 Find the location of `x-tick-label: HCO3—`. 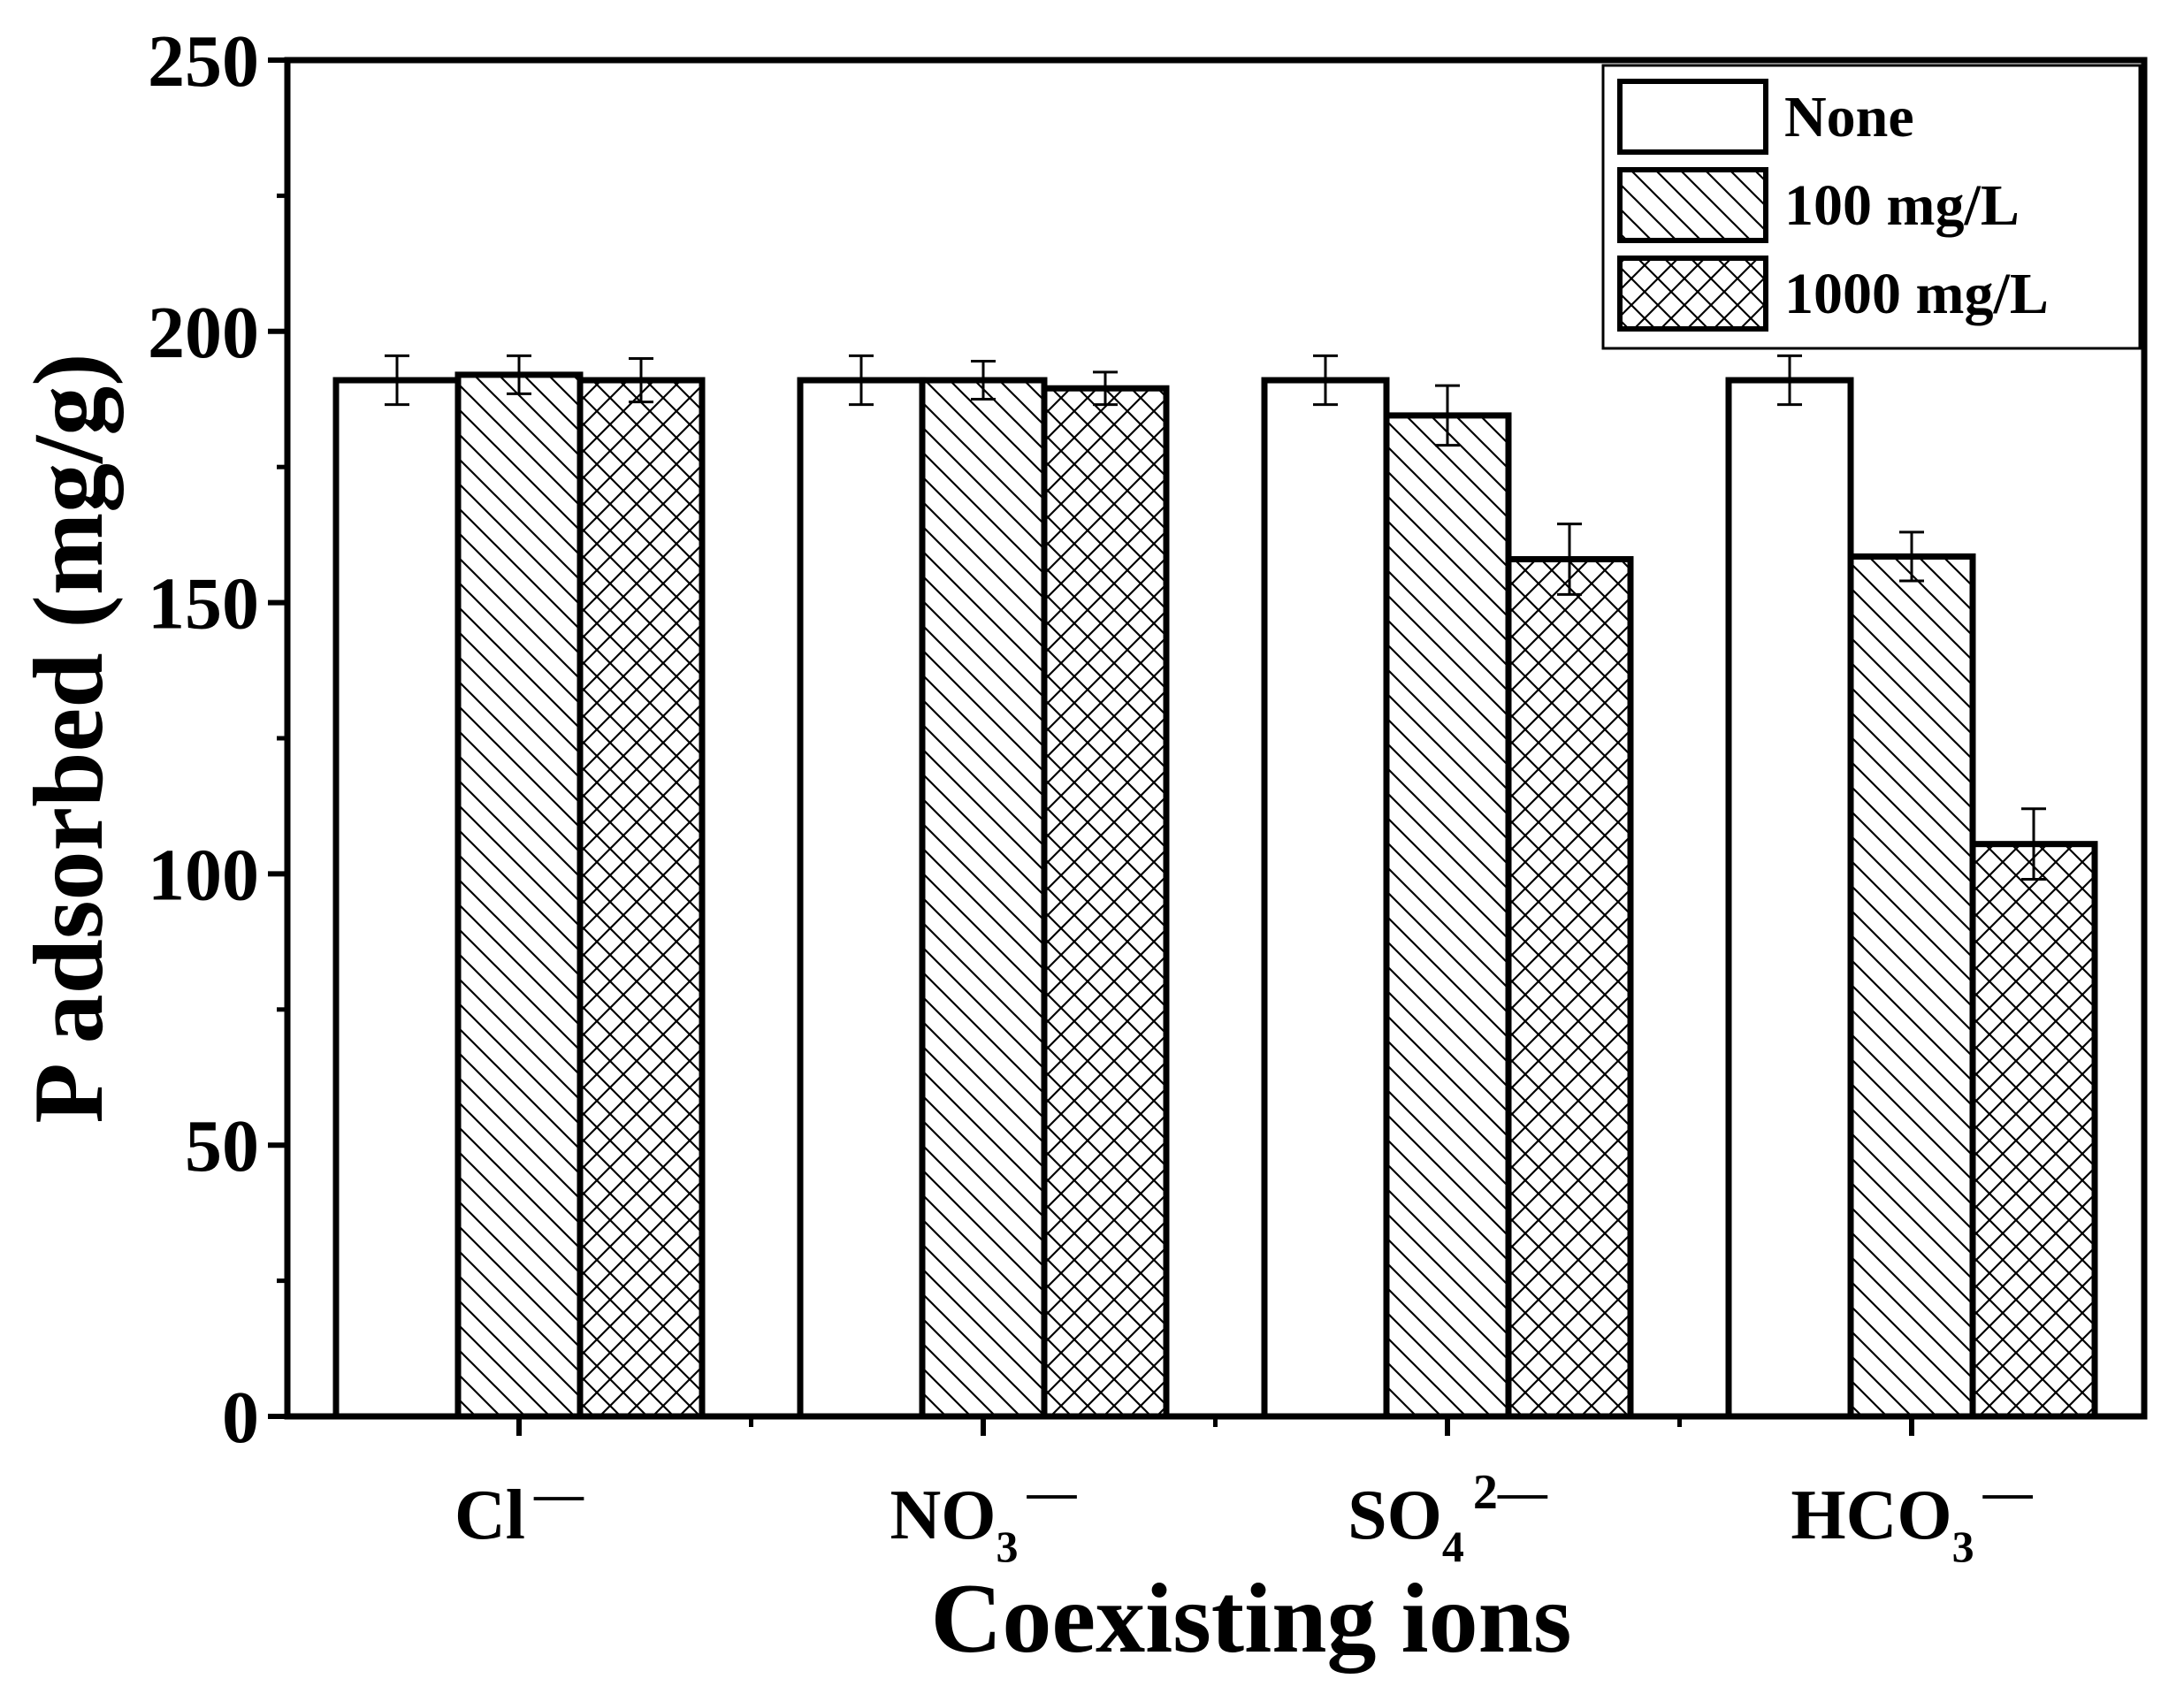

x-tick-label: HCO3— is located at coordinates (1912, 1518).